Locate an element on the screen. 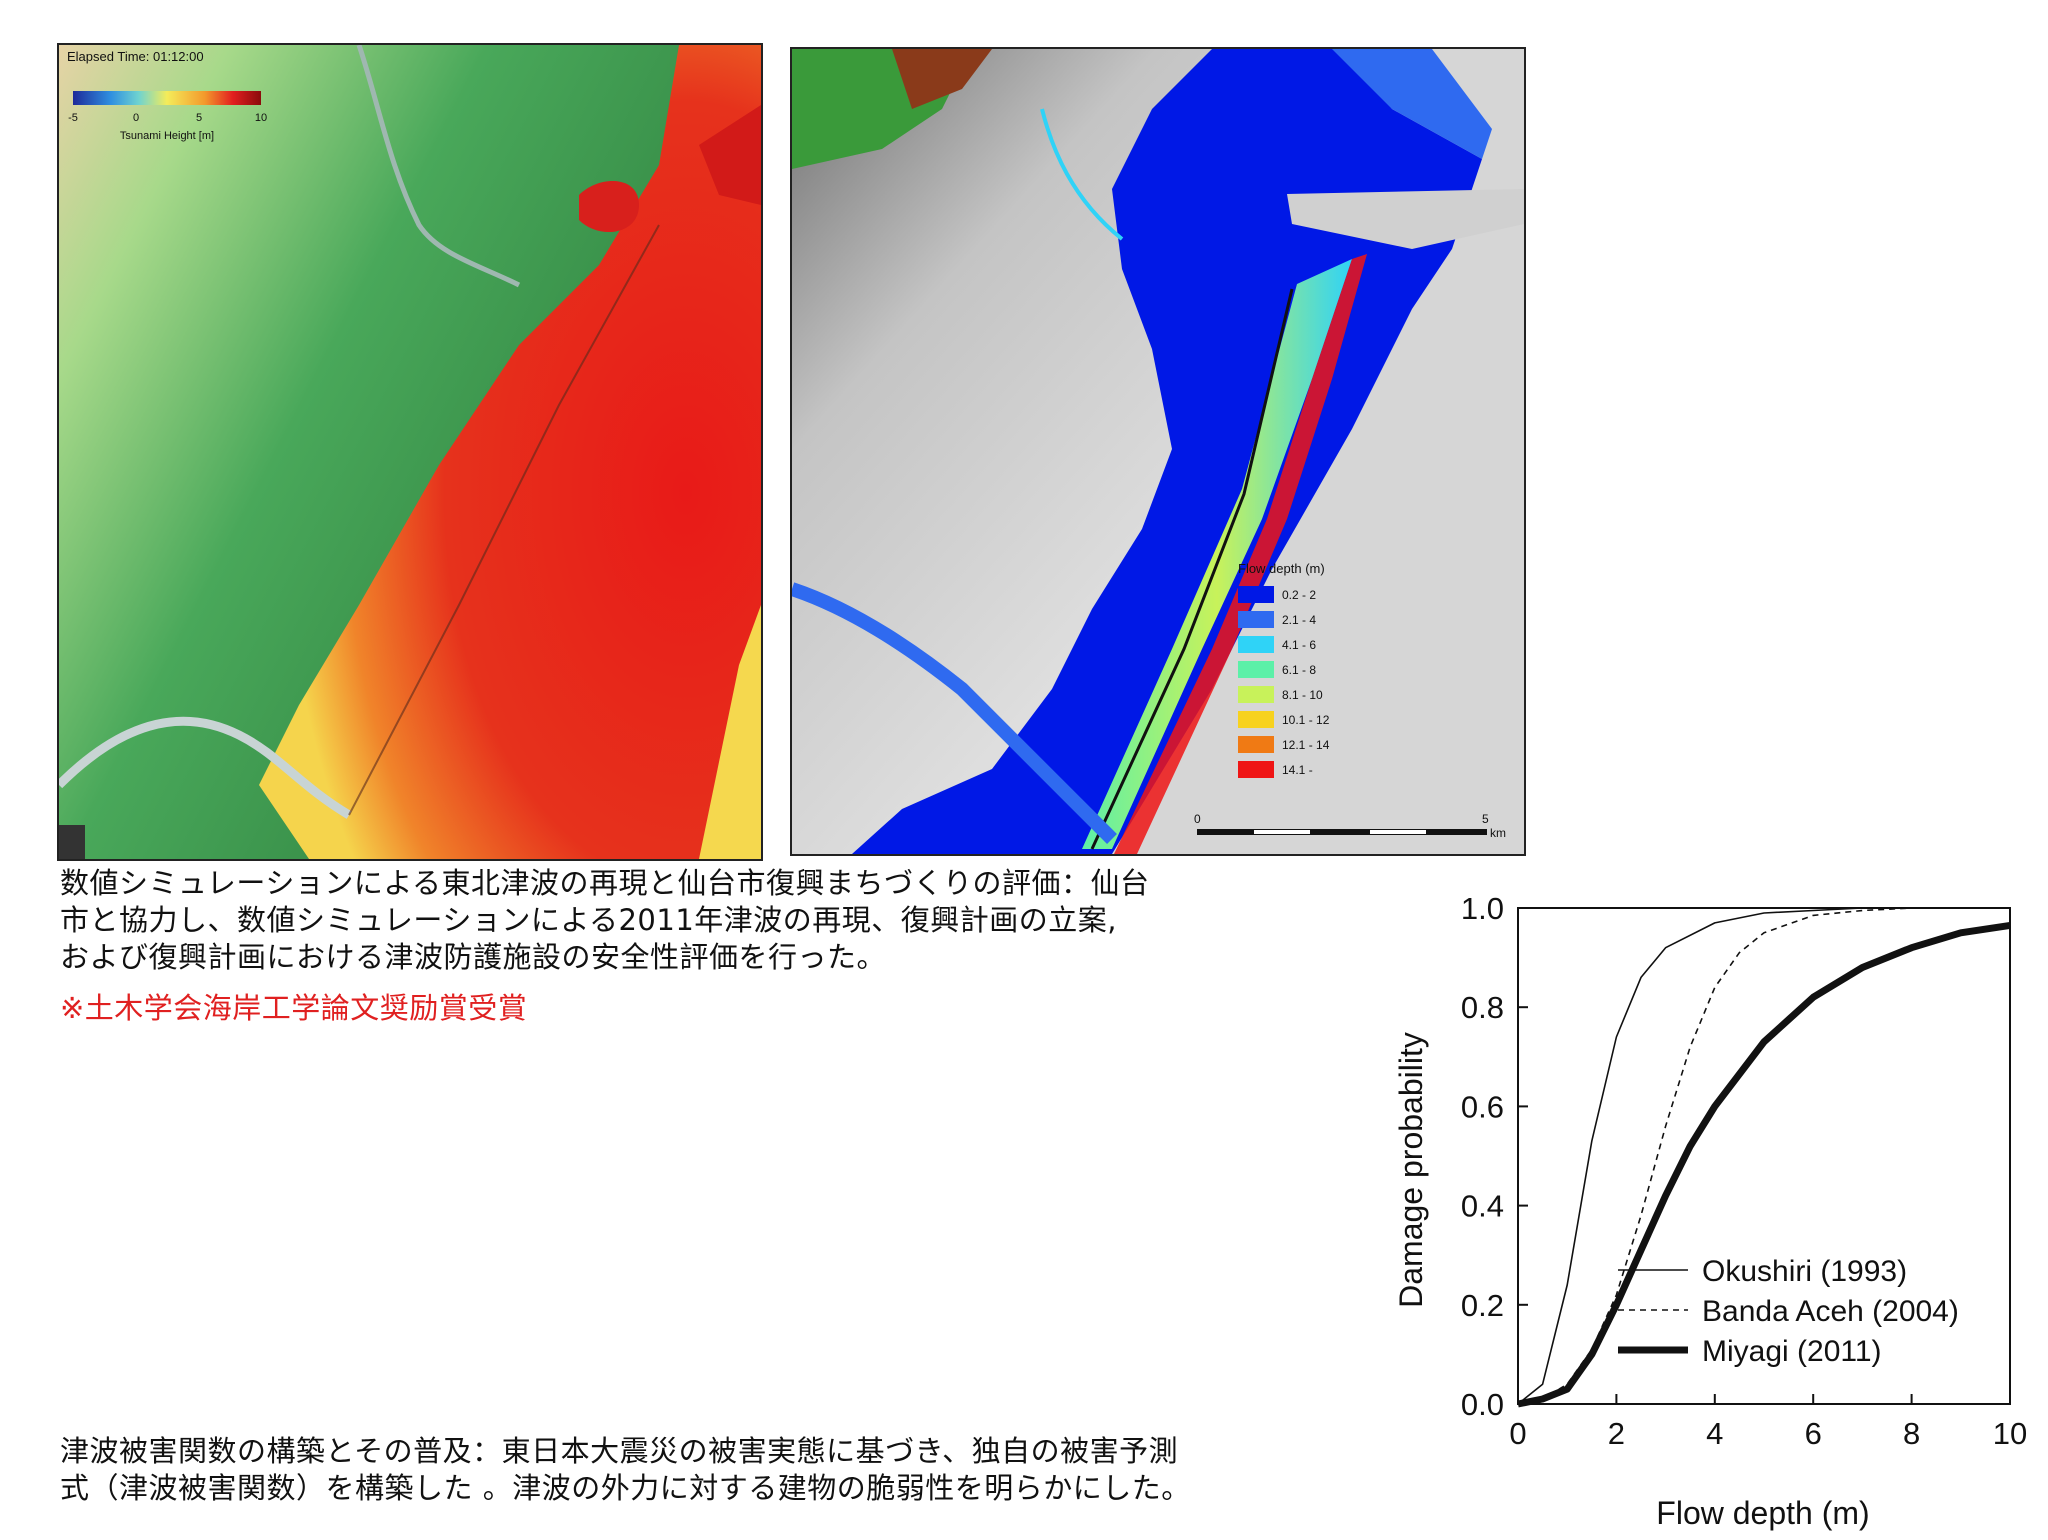 The image size is (2048, 1540). legend-label: 2.1 - 4 is located at coordinates (1299, 619).